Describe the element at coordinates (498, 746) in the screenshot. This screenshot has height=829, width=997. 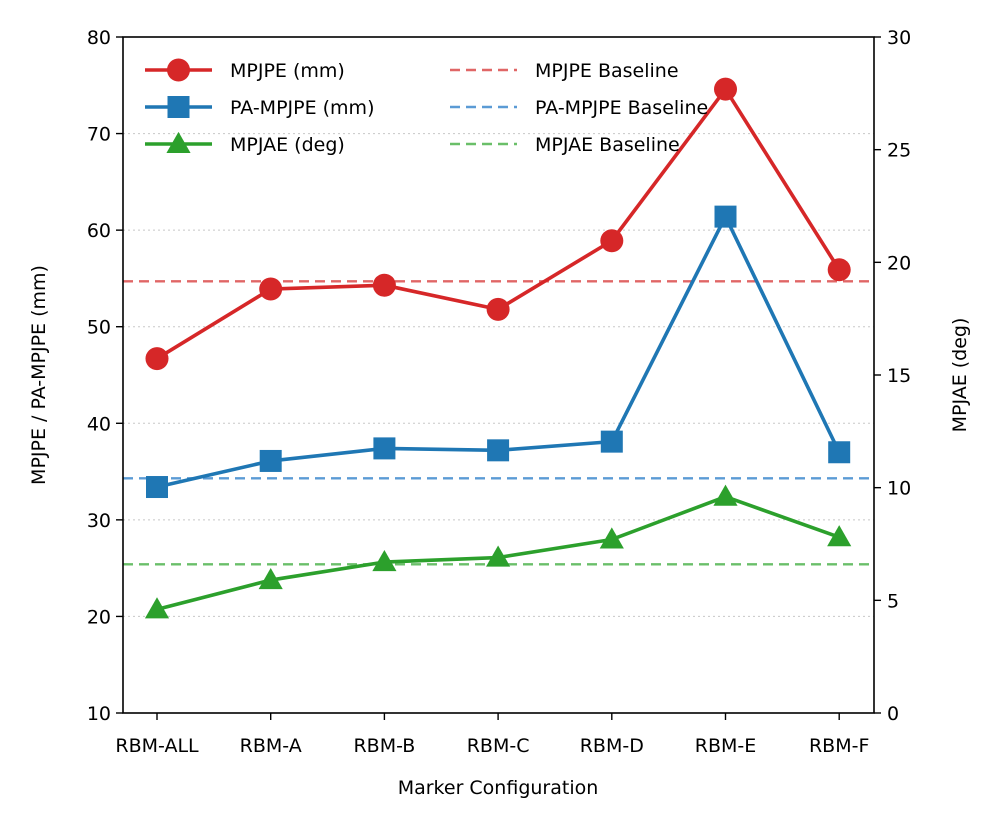
I see `x-tick-label: RBM-C` at that location.